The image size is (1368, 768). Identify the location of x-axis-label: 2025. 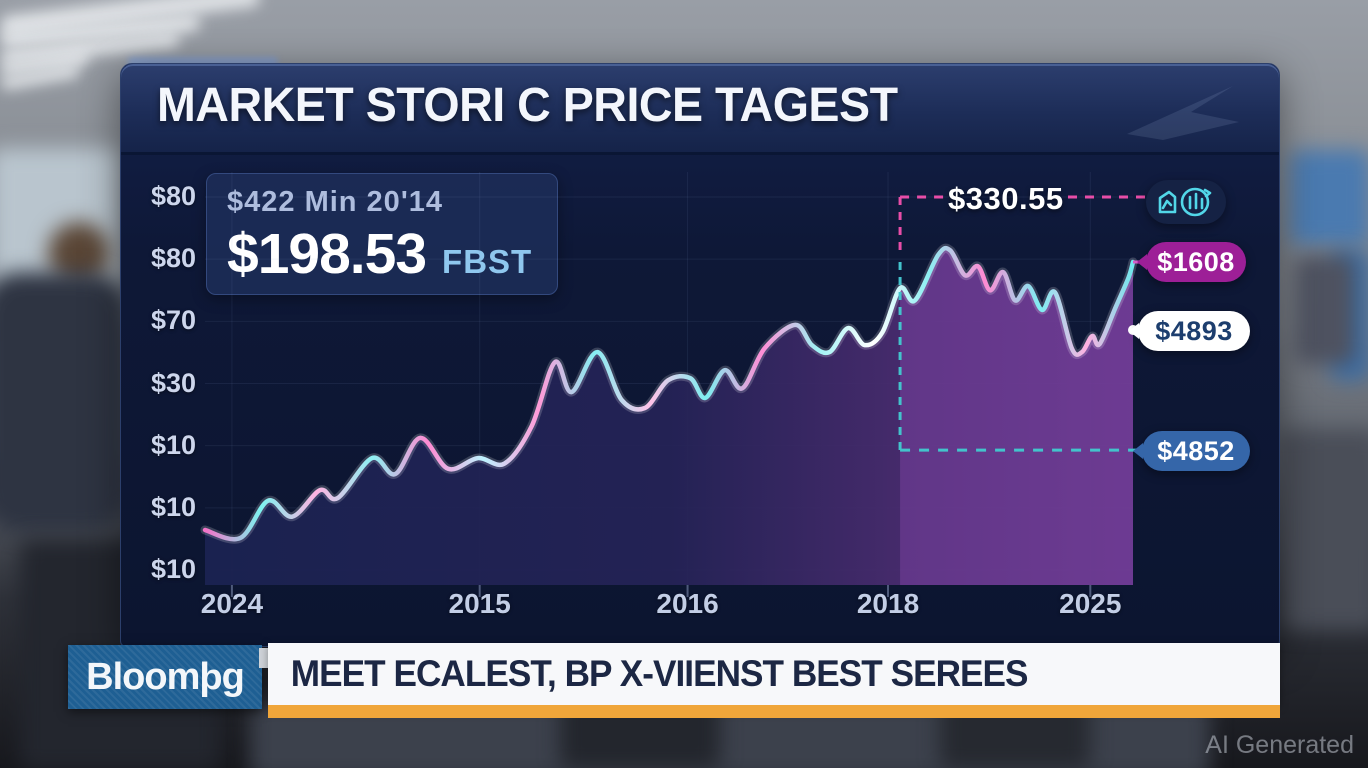
(1090, 603).